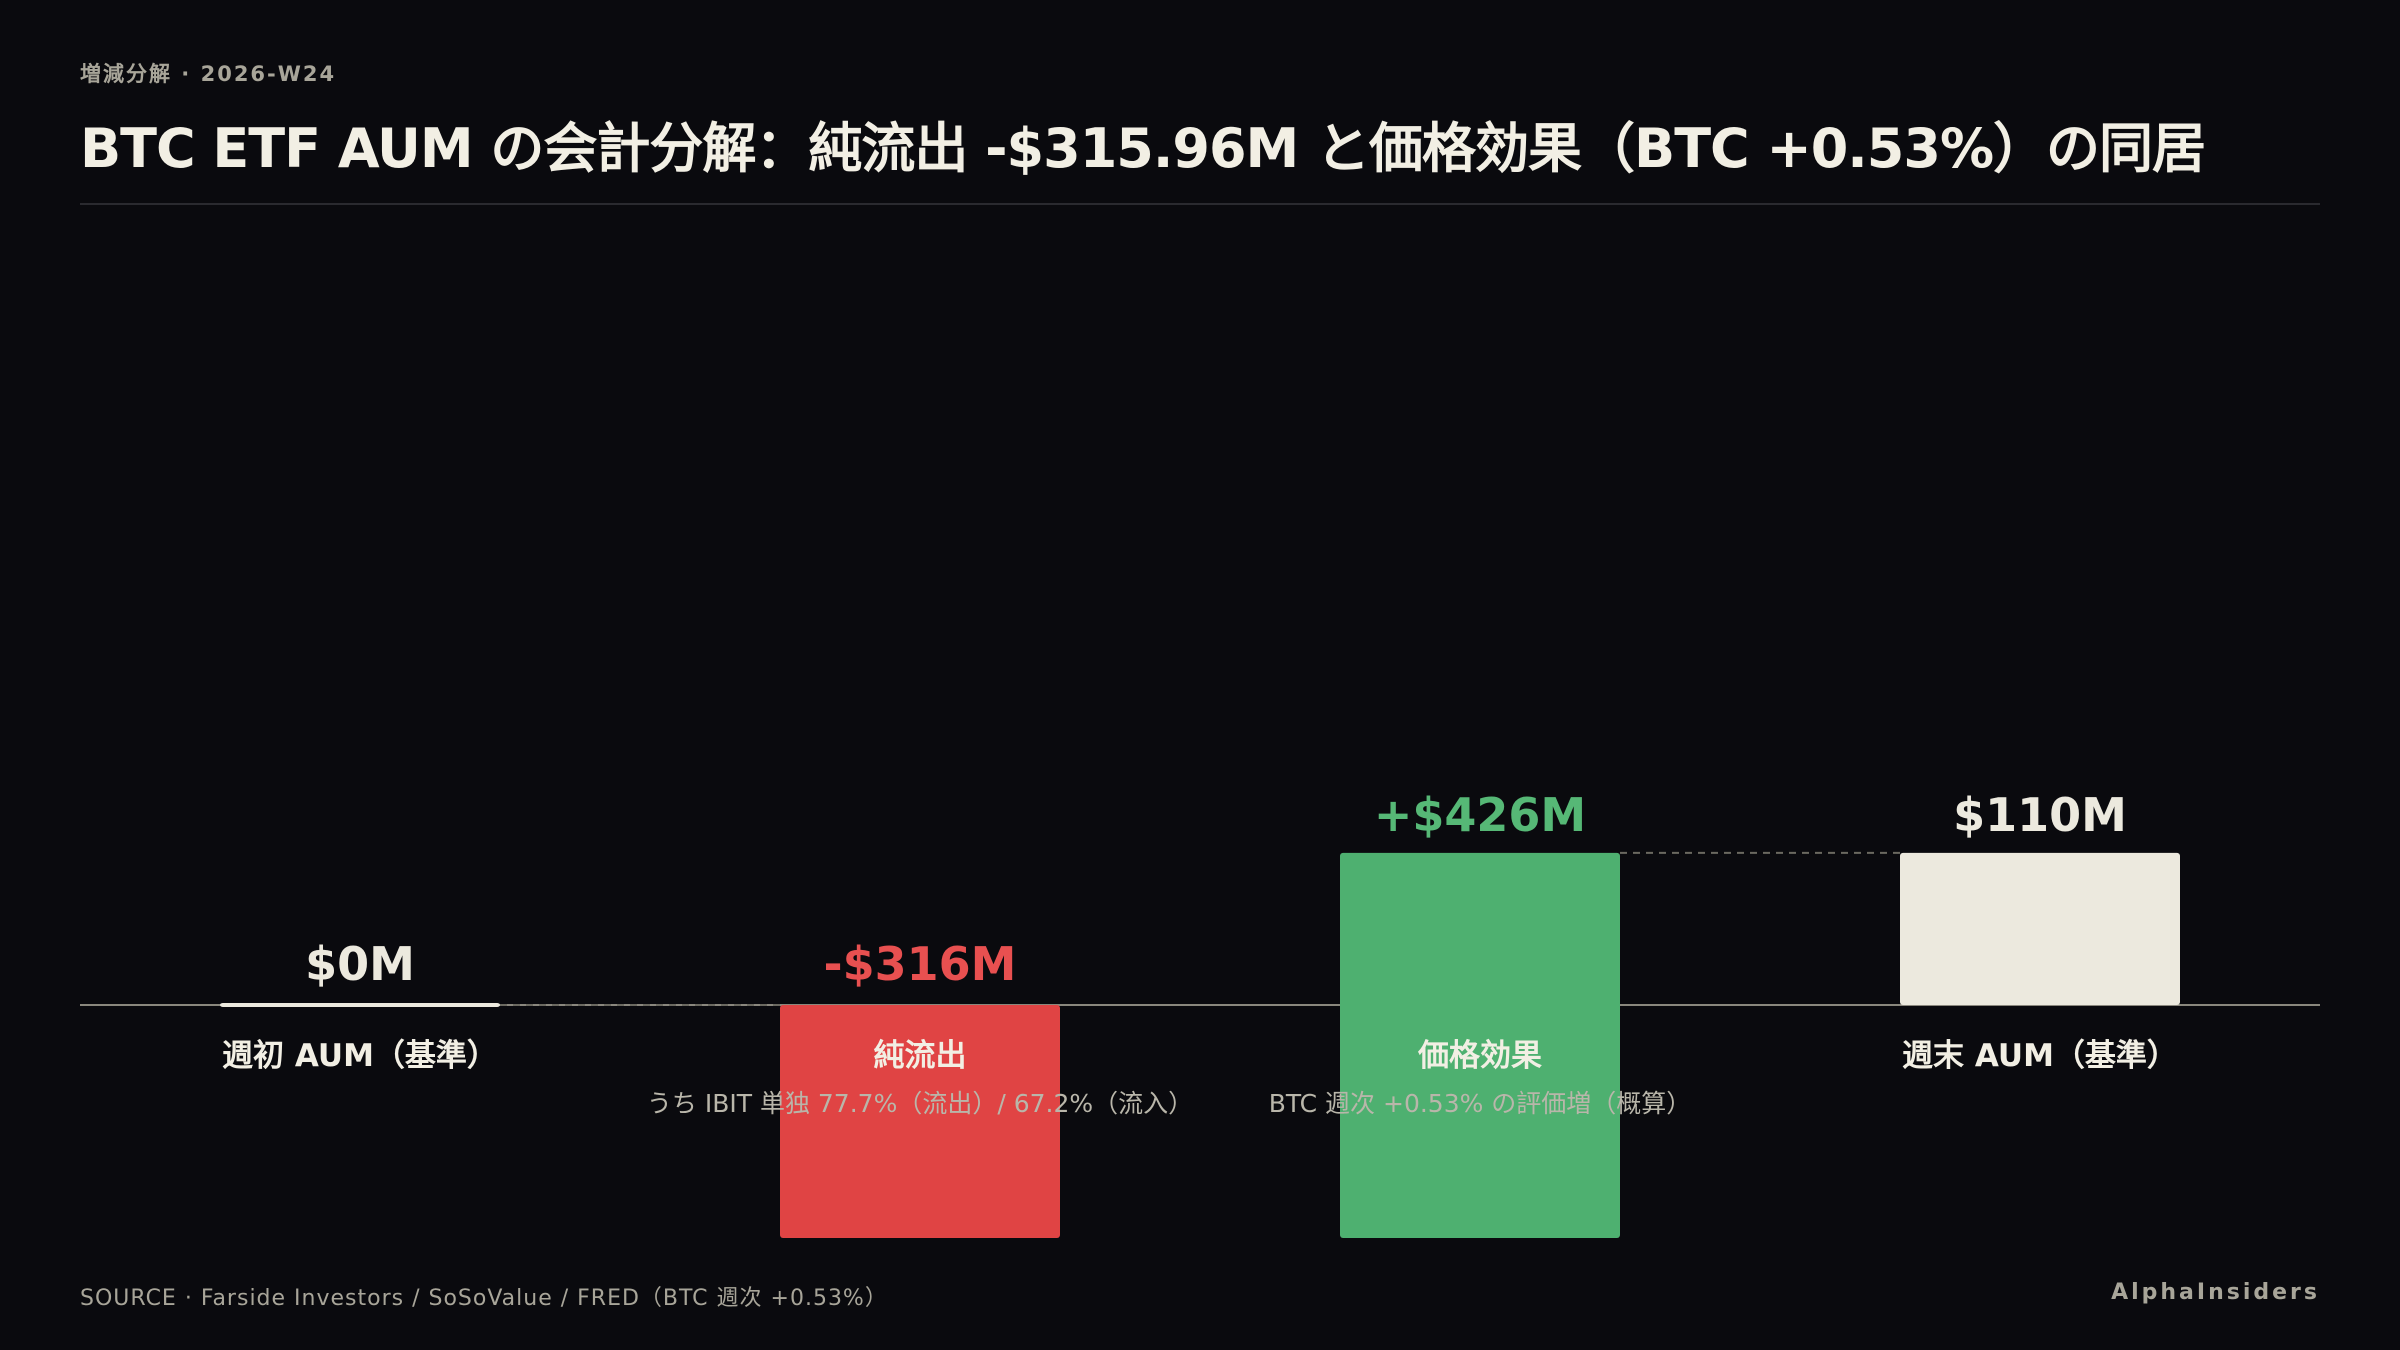  What do you see at coordinates (920, 1056) in the screenshot?
I see `category-label: 純流出` at bounding box center [920, 1056].